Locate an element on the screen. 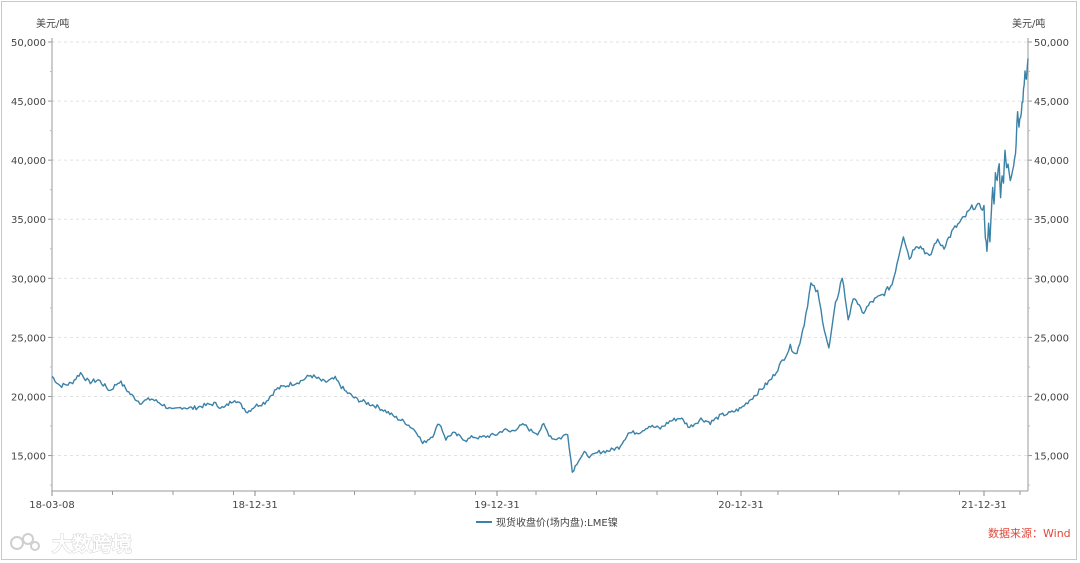 The width and height of the screenshot is (1080, 563). x-tick-label: 21-12-31 is located at coordinates (983, 505).